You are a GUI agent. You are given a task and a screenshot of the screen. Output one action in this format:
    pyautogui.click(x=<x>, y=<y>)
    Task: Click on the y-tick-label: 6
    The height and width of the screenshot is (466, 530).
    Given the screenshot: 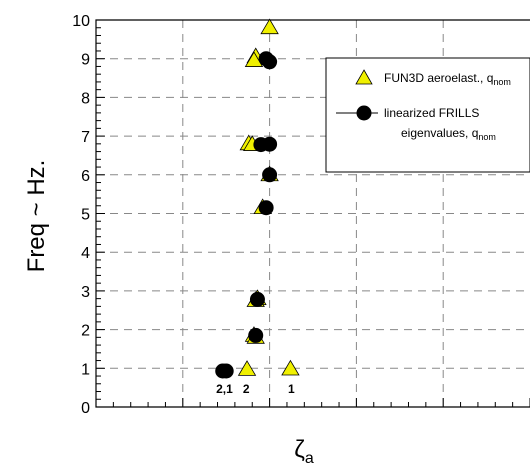 What is the action you would take?
    pyautogui.click(x=85, y=176)
    